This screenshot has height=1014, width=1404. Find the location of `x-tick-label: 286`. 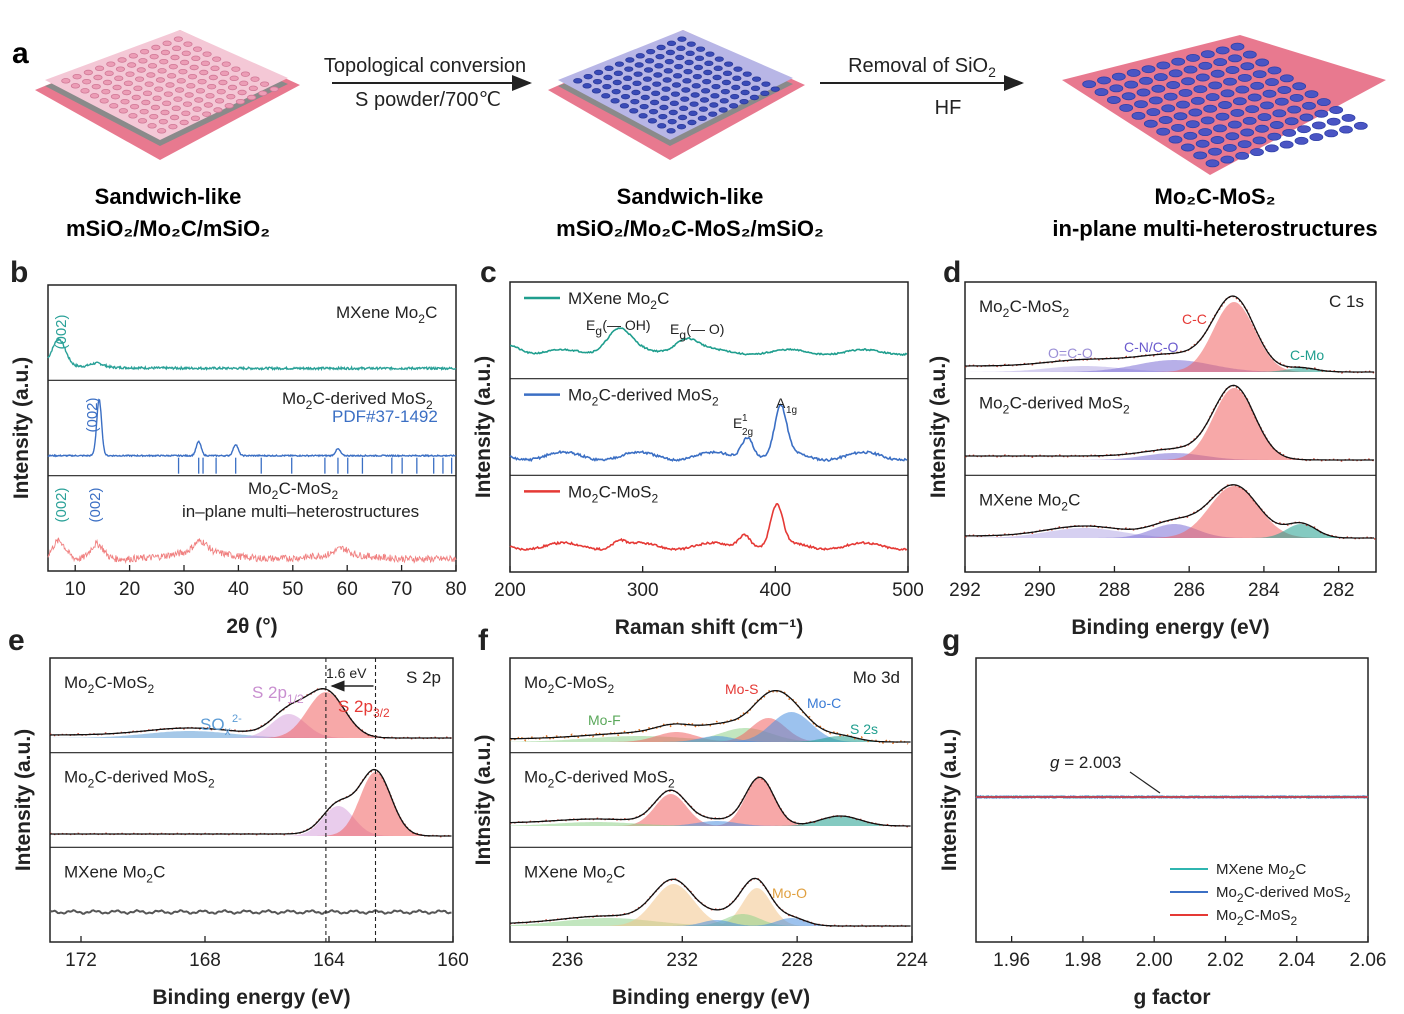

x-tick-label: 286 is located at coordinates (1189, 590).